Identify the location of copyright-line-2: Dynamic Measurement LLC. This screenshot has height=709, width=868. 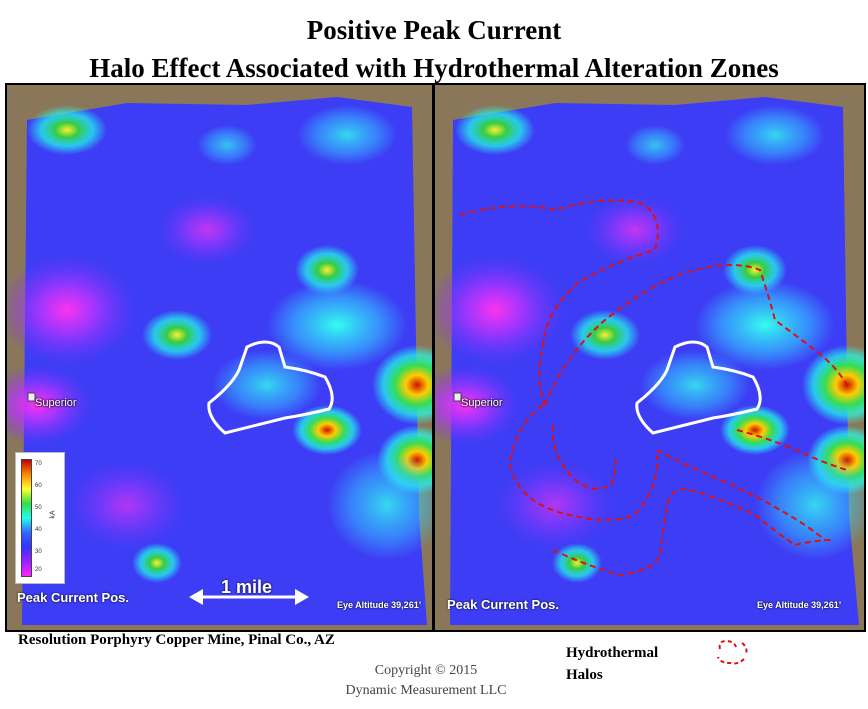
(426, 690).